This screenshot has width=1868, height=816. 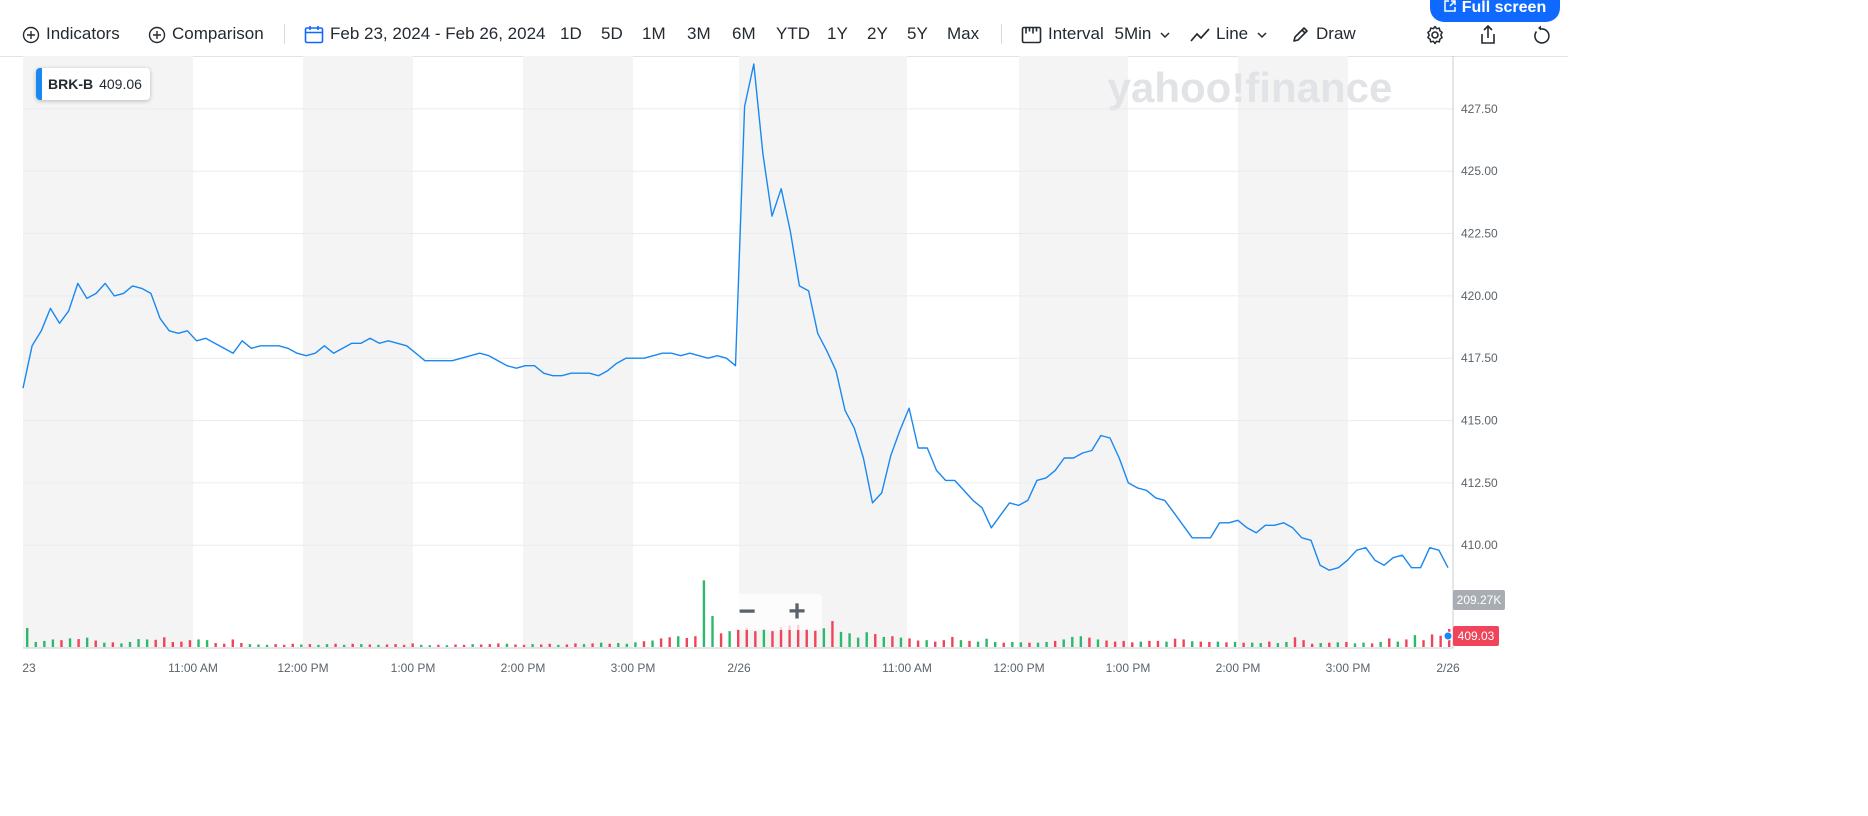 What do you see at coordinates (1300, 34) in the screenshot?
I see `pencil-icon` at bounding box center [1300, 34].